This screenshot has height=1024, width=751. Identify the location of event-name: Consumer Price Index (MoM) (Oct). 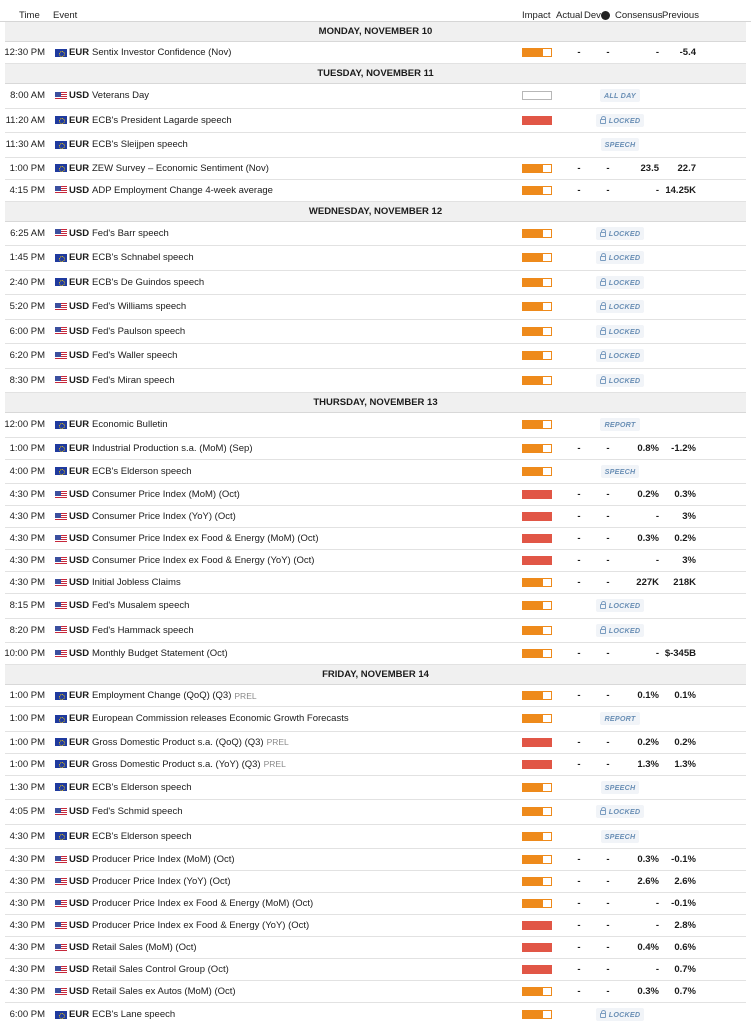
(166, 494).